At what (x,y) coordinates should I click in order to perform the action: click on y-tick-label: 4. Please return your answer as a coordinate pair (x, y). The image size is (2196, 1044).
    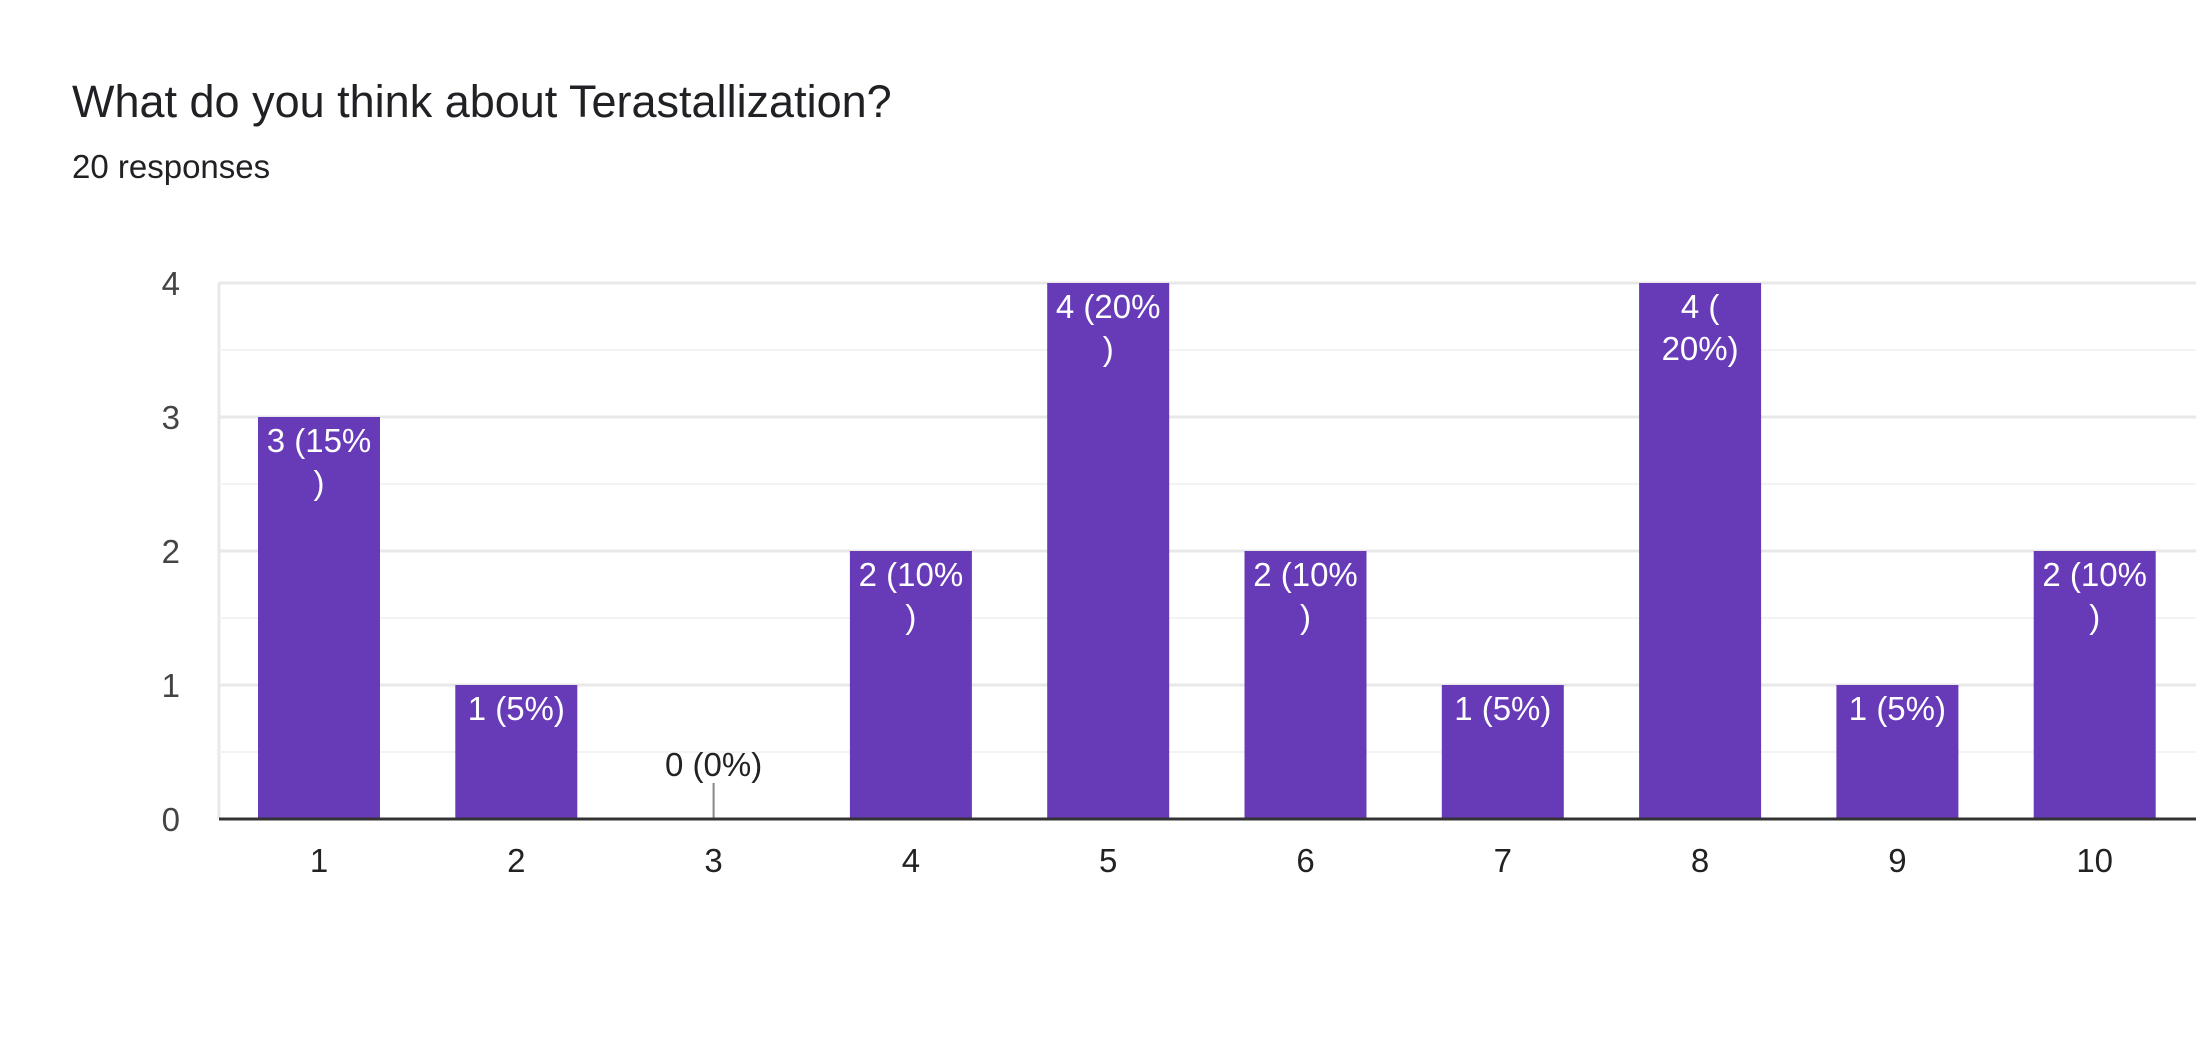
    Looking at the image, I should click on (171, 283).